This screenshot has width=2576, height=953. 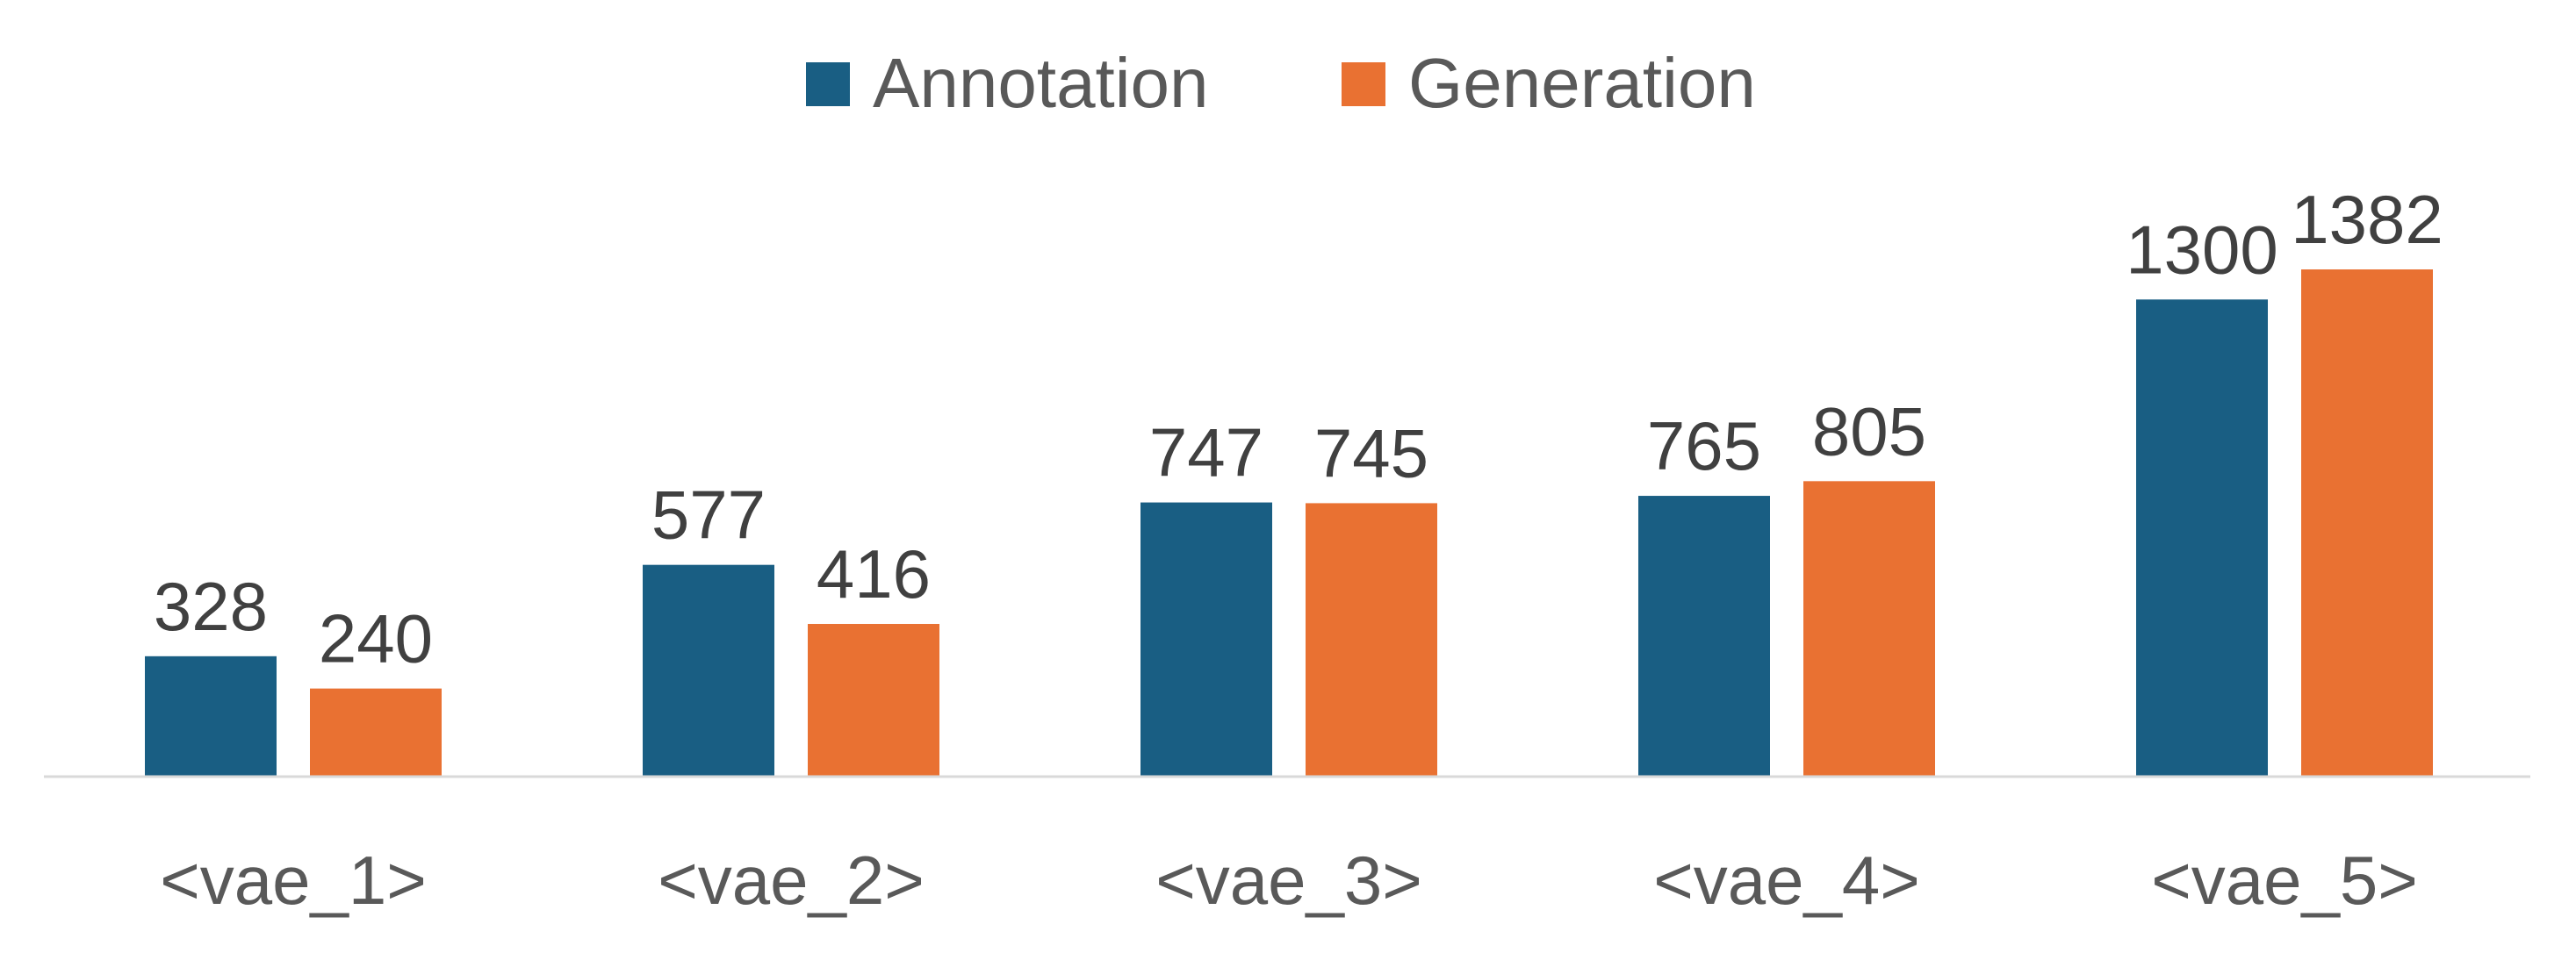 What do you see at coordinates (293, 880) in the screenshot?
I see `x-tick-label-1: <vae_1>` at bounding box center [293, 880].